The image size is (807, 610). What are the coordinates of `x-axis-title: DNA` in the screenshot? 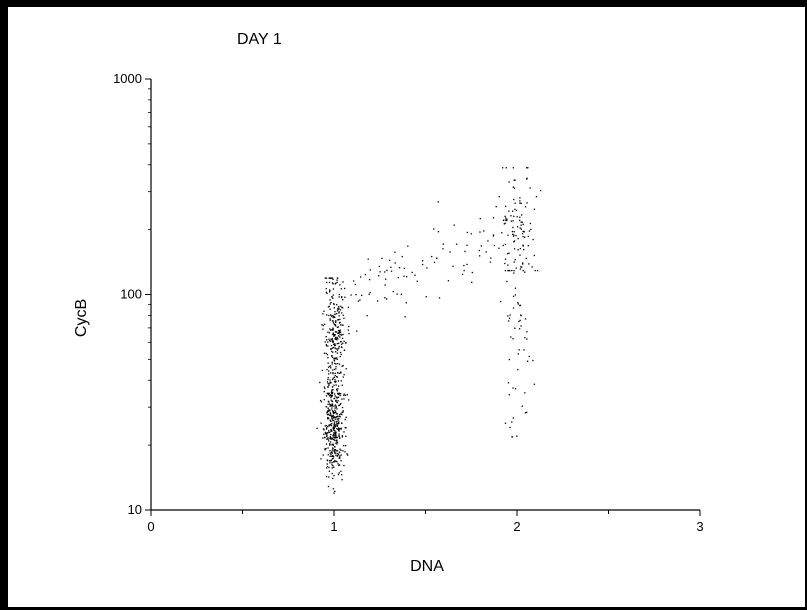 It's located at (427, 566).